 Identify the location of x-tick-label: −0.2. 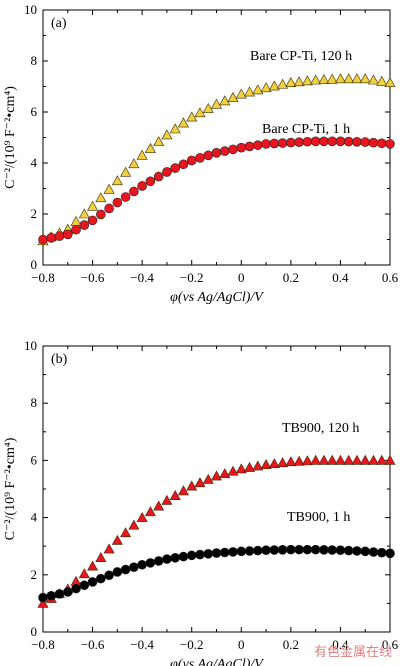
(192, 644).